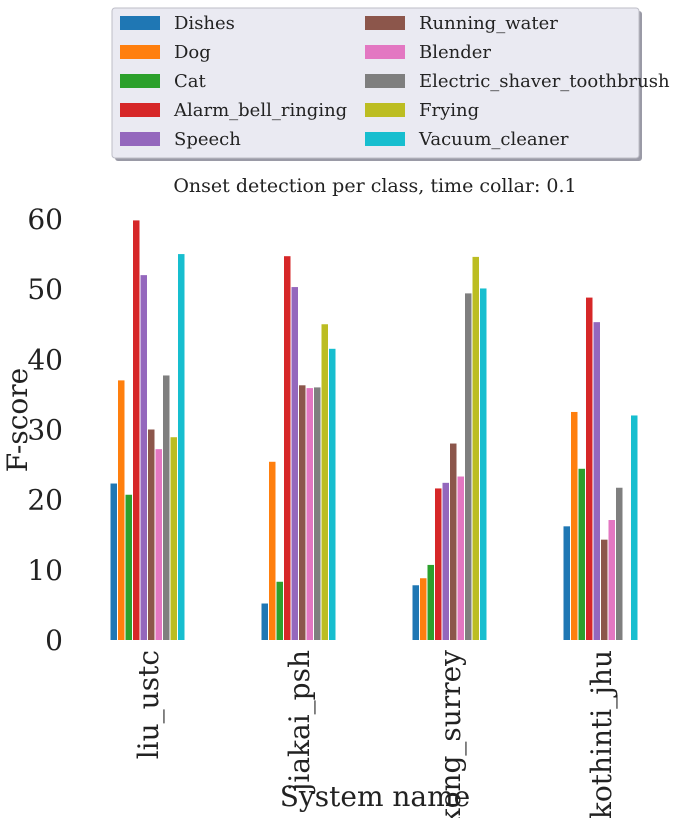 The image size is (690, 818). Describe the element at coordinates (260, 110) in the screenshot. I see `legend-label-alarm-bell-ringing: Alarm_bell_ringing` at that location.